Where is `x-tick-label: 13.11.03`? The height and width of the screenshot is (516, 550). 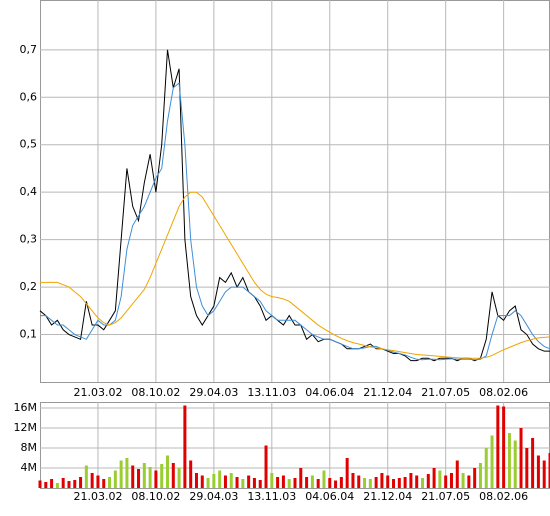
x-tick-label: 13.11.03 is located at coordinates (271, 392).